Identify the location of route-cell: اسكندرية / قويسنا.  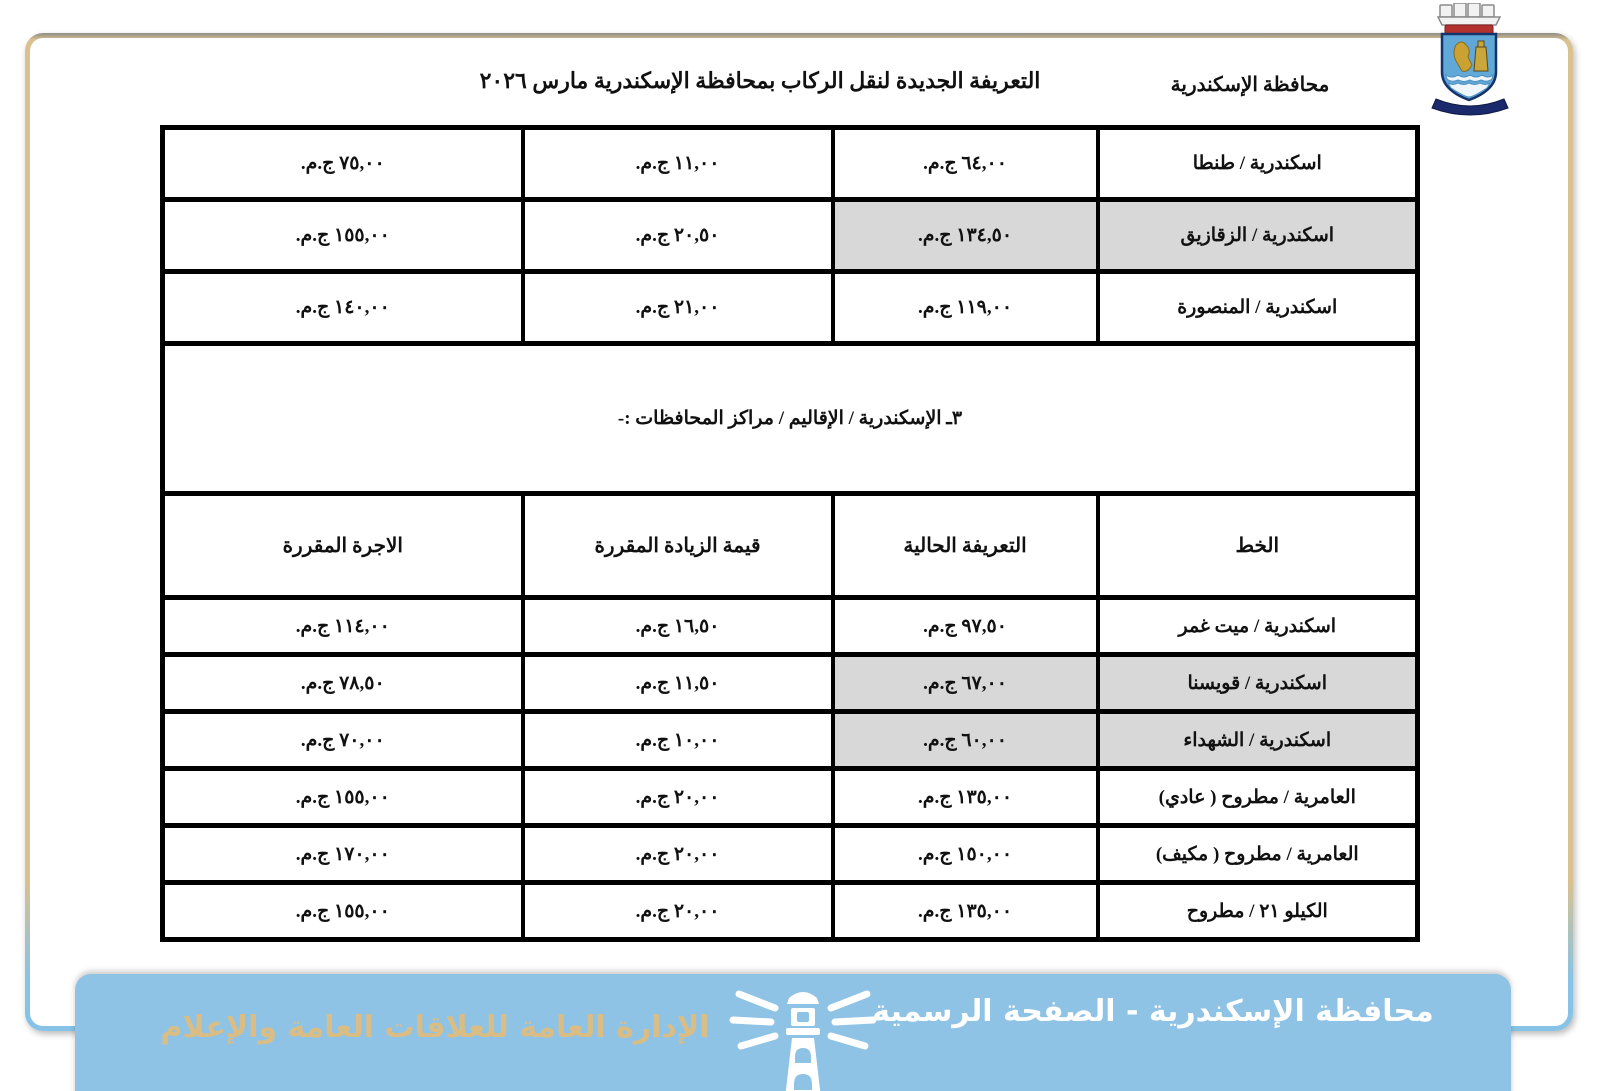
(1257, 683).